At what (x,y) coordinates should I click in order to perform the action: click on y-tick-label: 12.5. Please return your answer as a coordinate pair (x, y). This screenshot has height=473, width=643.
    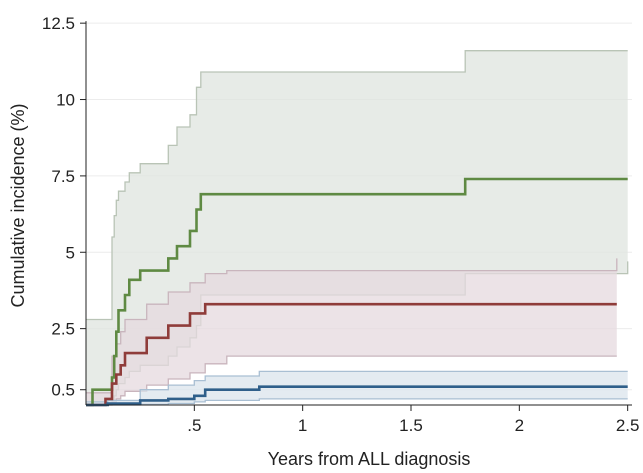
    Looking at the image, I should click on (58, 23).